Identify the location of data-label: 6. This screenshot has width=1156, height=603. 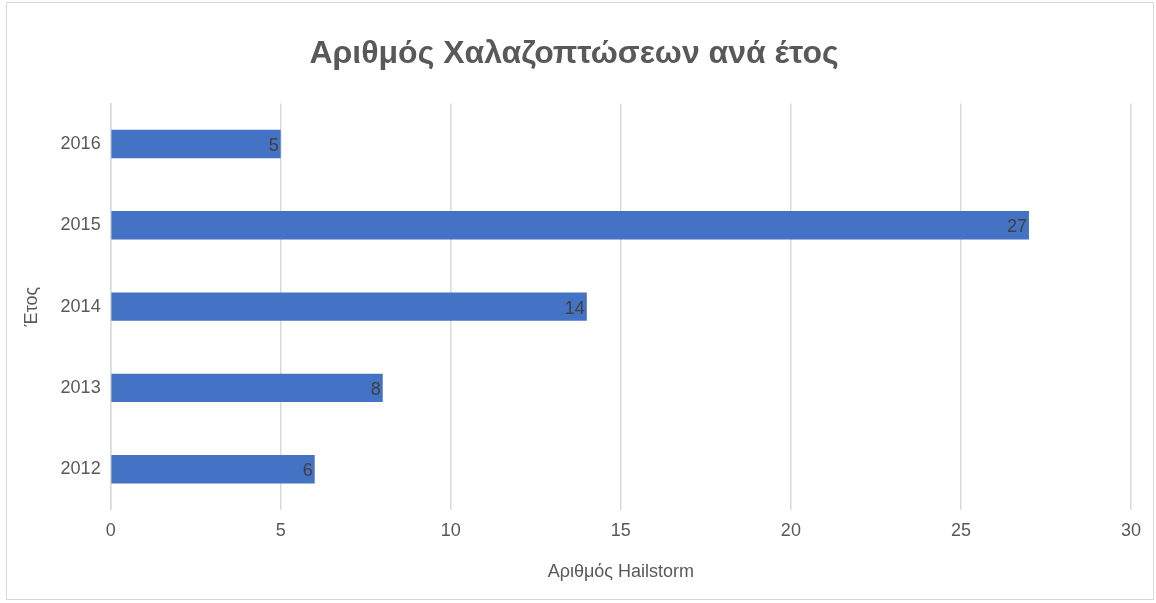
(307, 470).